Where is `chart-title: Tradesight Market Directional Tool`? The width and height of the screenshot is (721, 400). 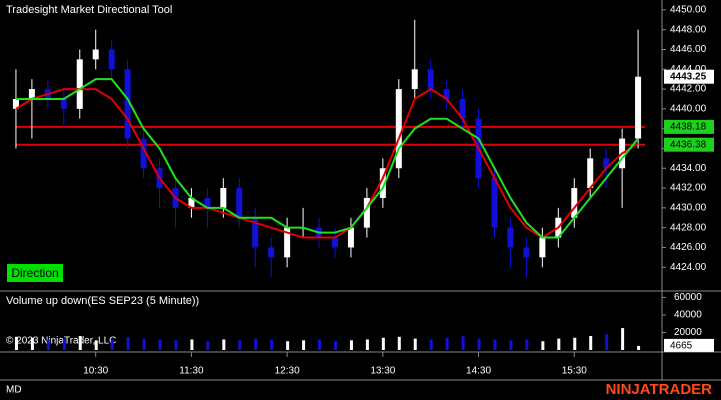 chart-title: Tradesight Market Directional Tool is located at coordinates (89, 10).